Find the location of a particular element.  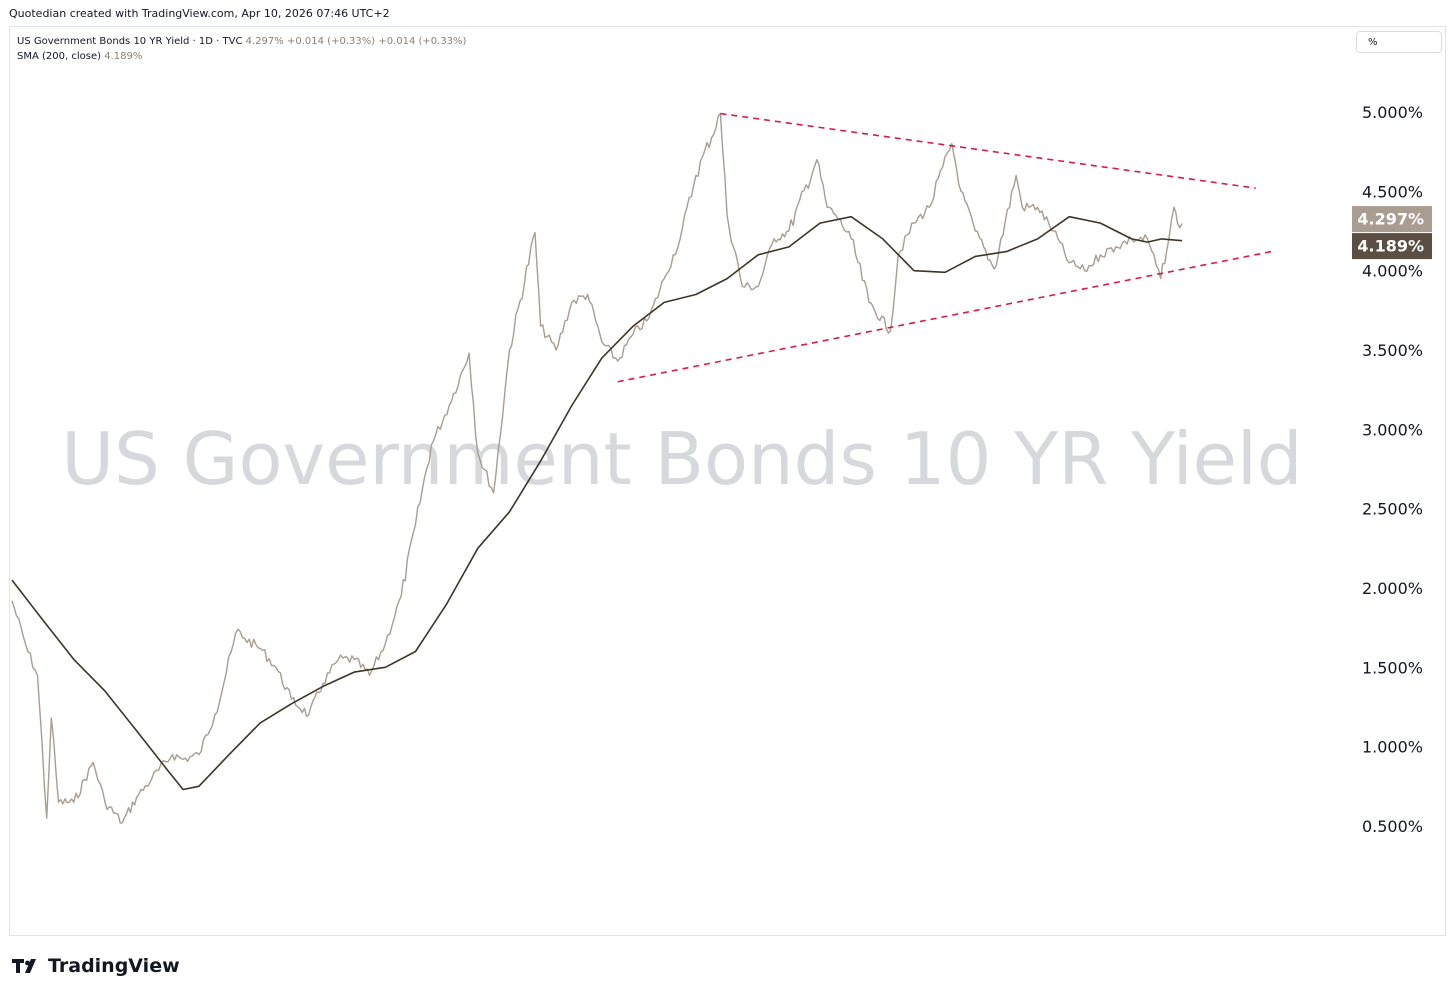

price-label-text: 4.189% is located at coordinates (1390, 246).